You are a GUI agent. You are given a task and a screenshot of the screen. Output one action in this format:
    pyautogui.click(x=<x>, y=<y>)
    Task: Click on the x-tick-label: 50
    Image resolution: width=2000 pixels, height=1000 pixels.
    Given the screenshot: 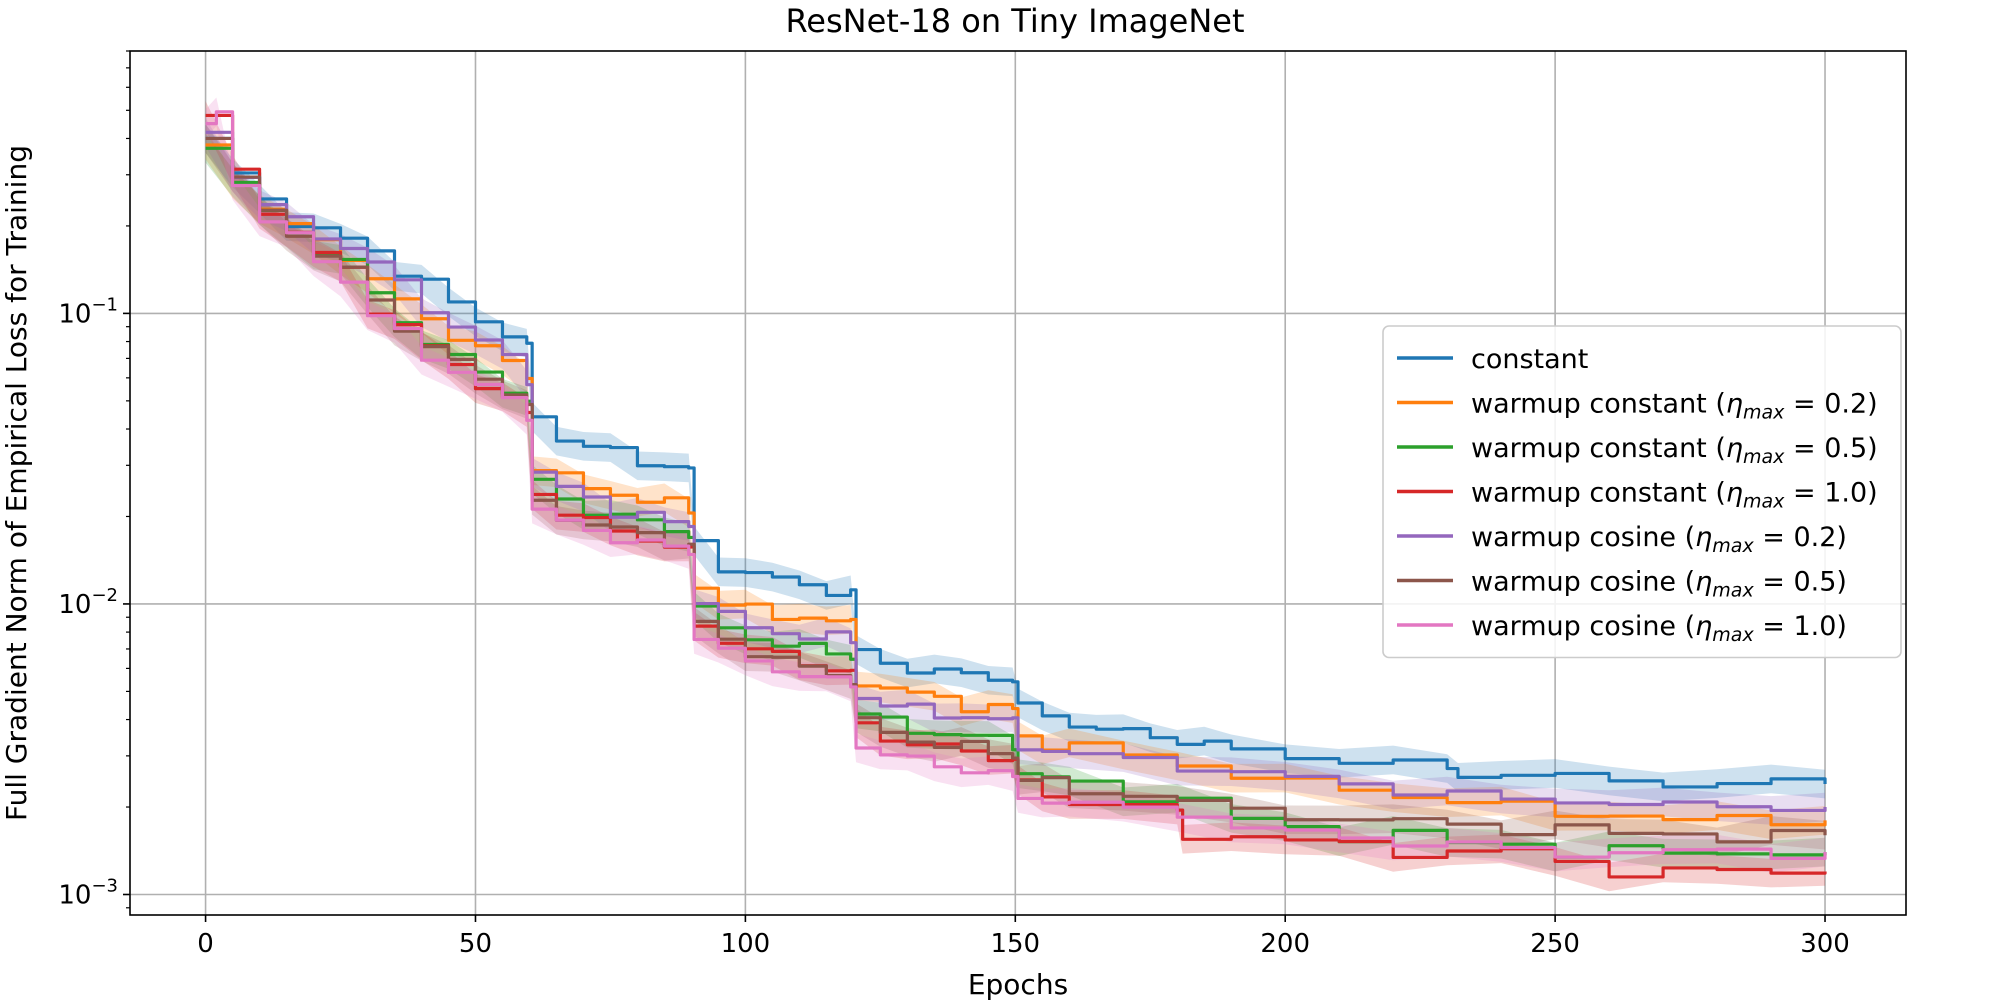 What is the action you would take?
    pyautogui.click(x=475, y=944)
    